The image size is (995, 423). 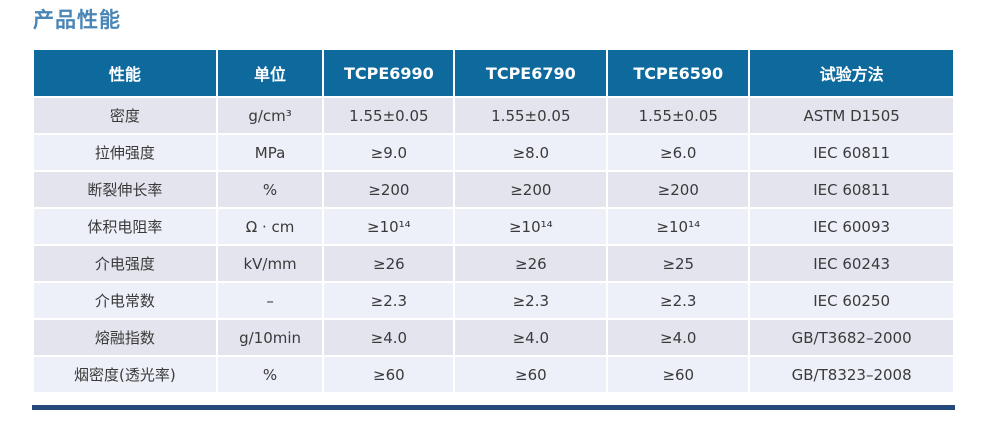 I want to click on column-header: 性能, so click(x=125, y=73).